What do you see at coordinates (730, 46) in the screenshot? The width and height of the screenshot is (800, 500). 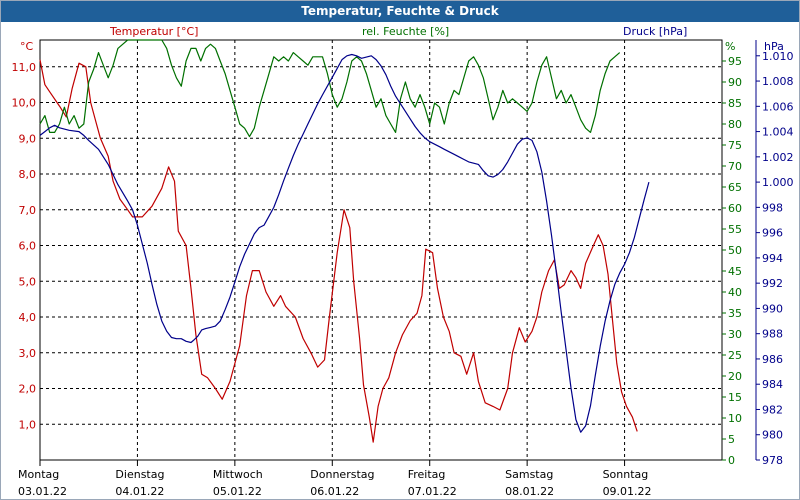 I see `humidity-unit-label: %` at bounding box center [730, 46].